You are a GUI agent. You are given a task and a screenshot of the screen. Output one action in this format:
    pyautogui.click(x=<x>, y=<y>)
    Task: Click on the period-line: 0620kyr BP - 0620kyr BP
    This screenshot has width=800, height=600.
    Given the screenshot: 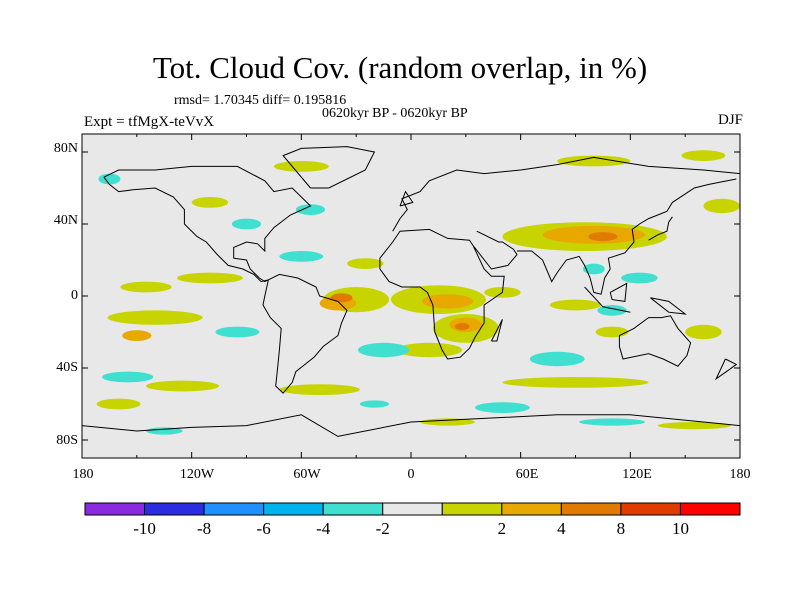 What is the action you would take?
    pyautogui.click(x=395, y=113)
    